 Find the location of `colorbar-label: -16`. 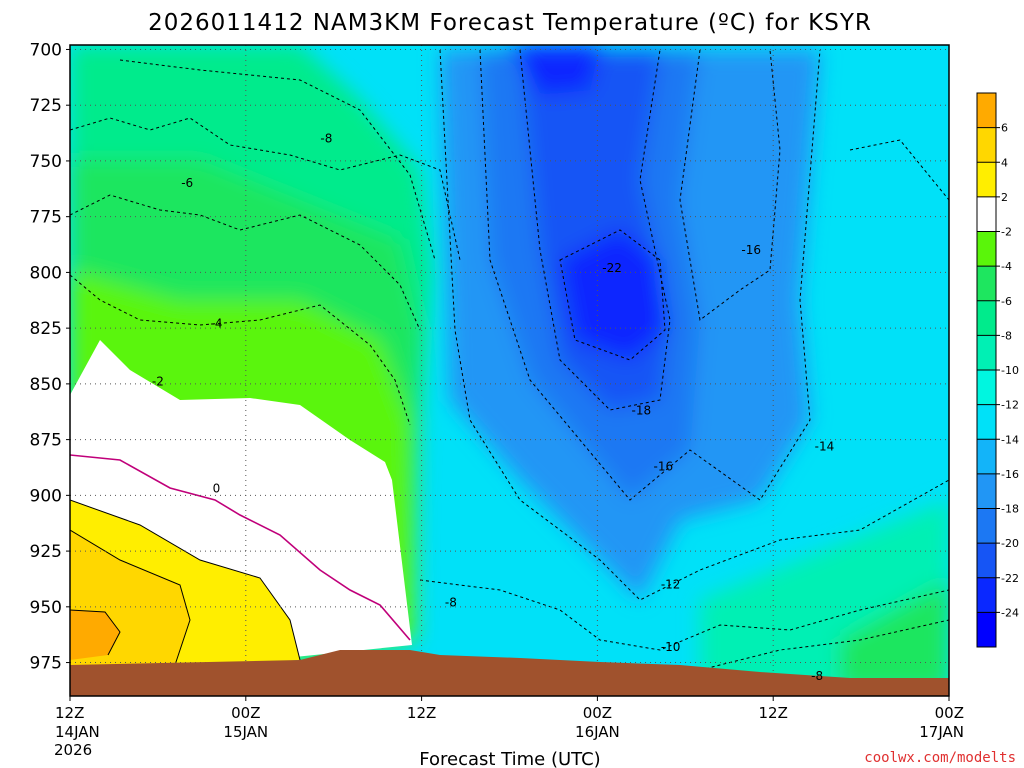

colorbar-label: -16 is located at coordinates (1010, 474).